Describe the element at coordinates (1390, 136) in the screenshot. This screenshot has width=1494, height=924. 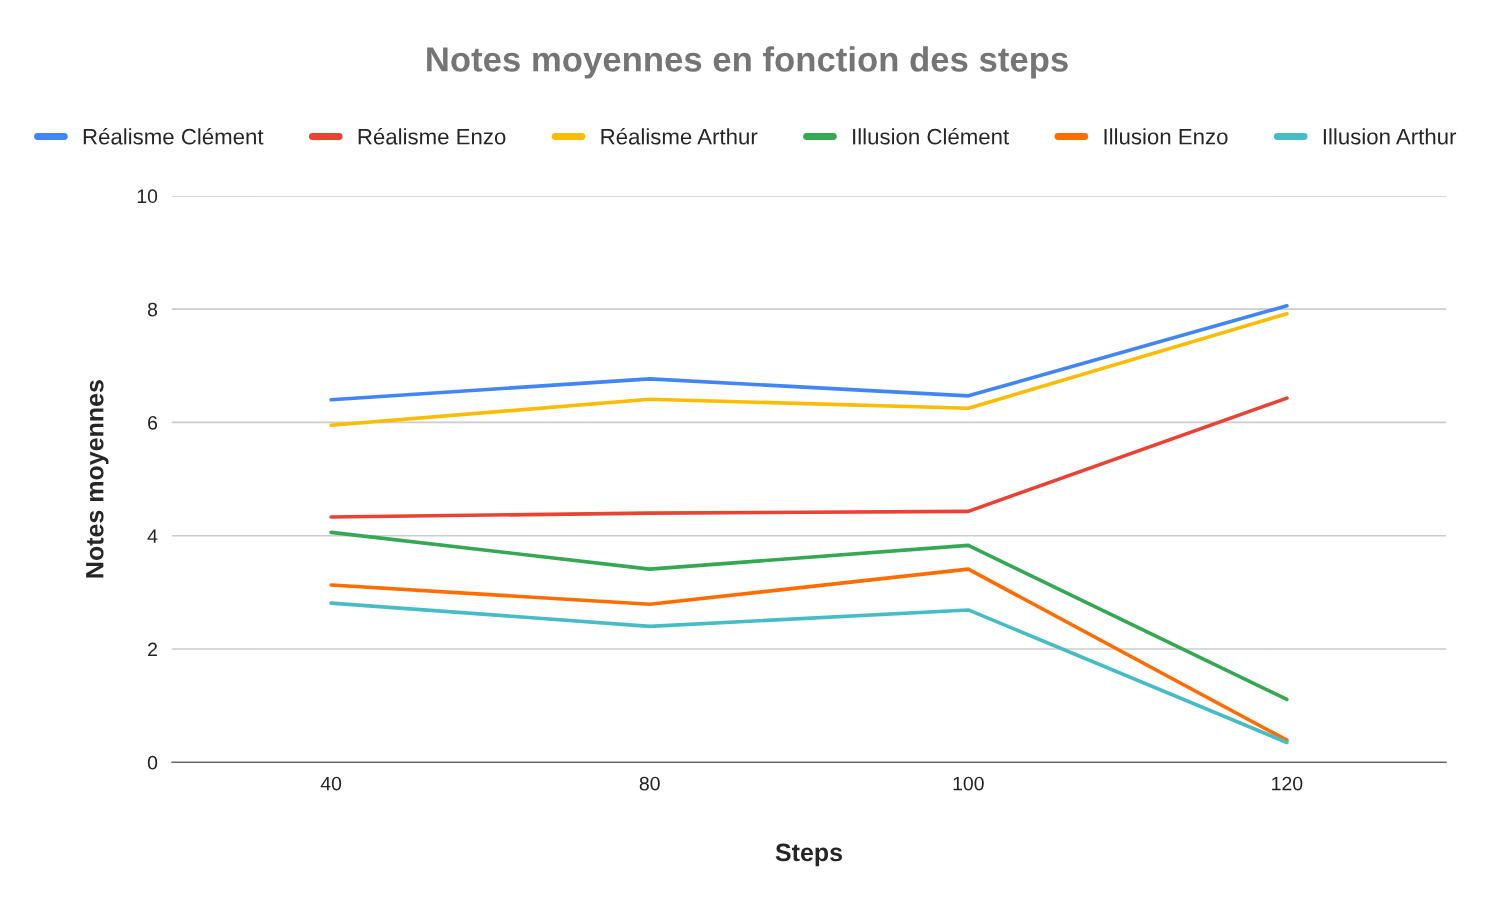
I see `legend-label: Illusion Arthur` at that location.